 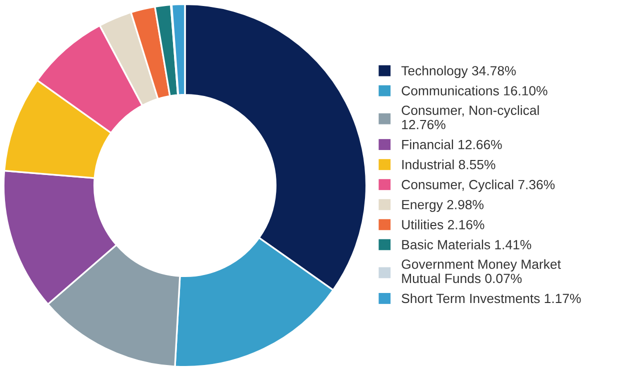 I want to click on legend-label: Consumer, Cyclical 7.36%, so click(x=478, y=186).